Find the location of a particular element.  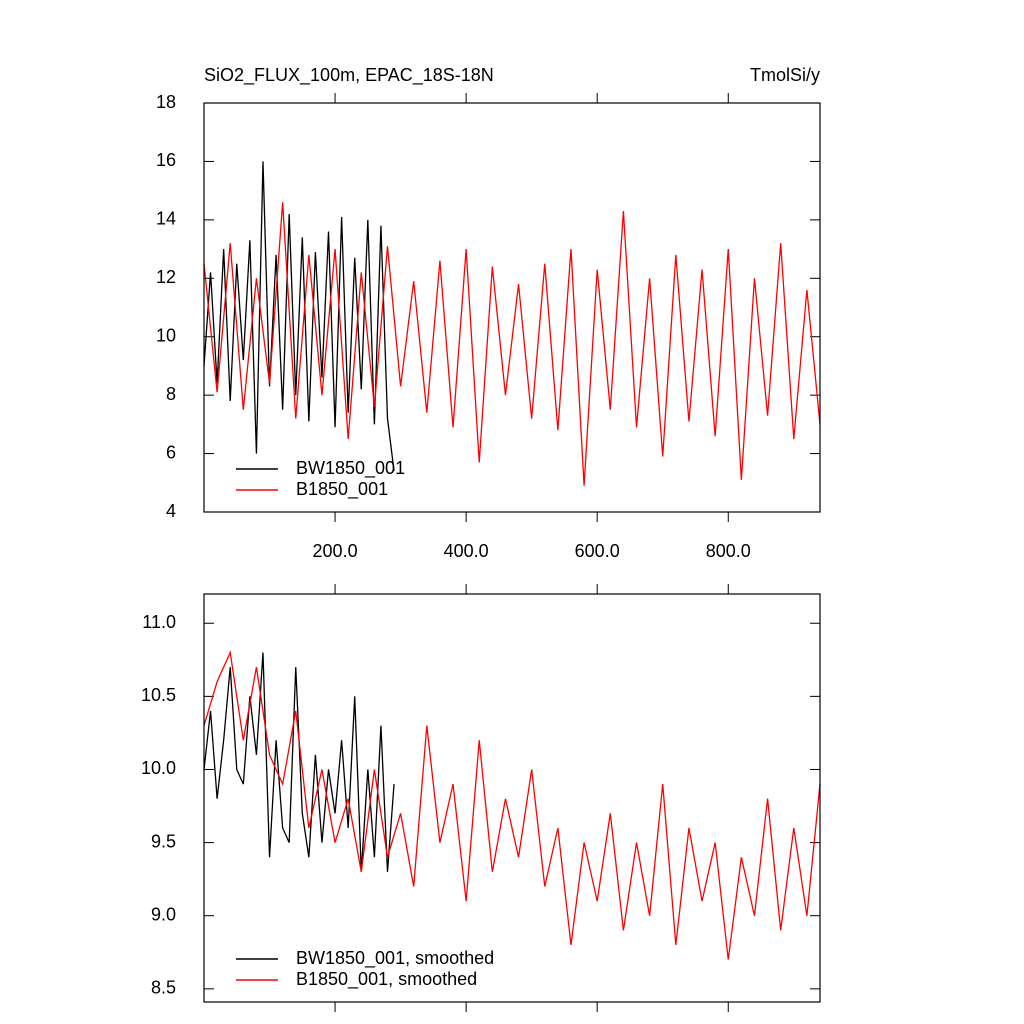

y-tick-label: 18 is located at coordinates (166, 102).